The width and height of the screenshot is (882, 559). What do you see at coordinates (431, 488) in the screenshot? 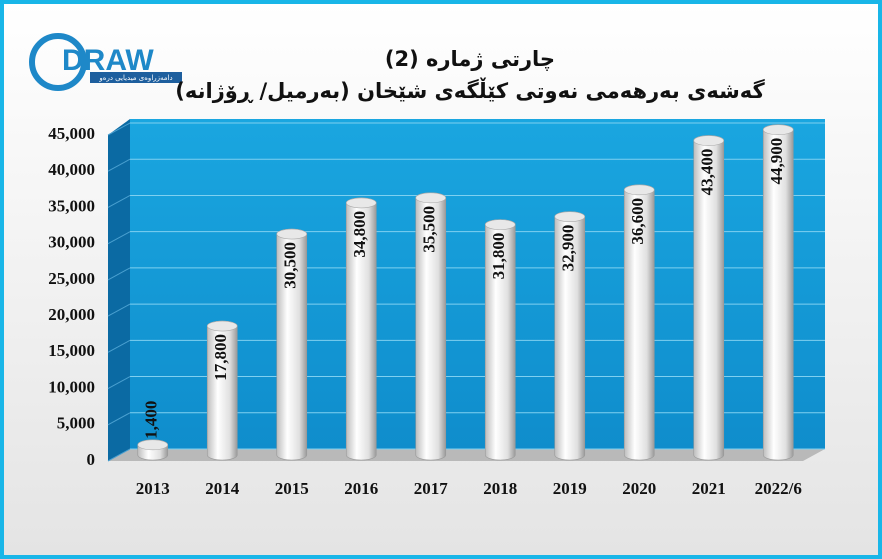
I see `x-tick-label: 2017` at bounding box center [431, 488].